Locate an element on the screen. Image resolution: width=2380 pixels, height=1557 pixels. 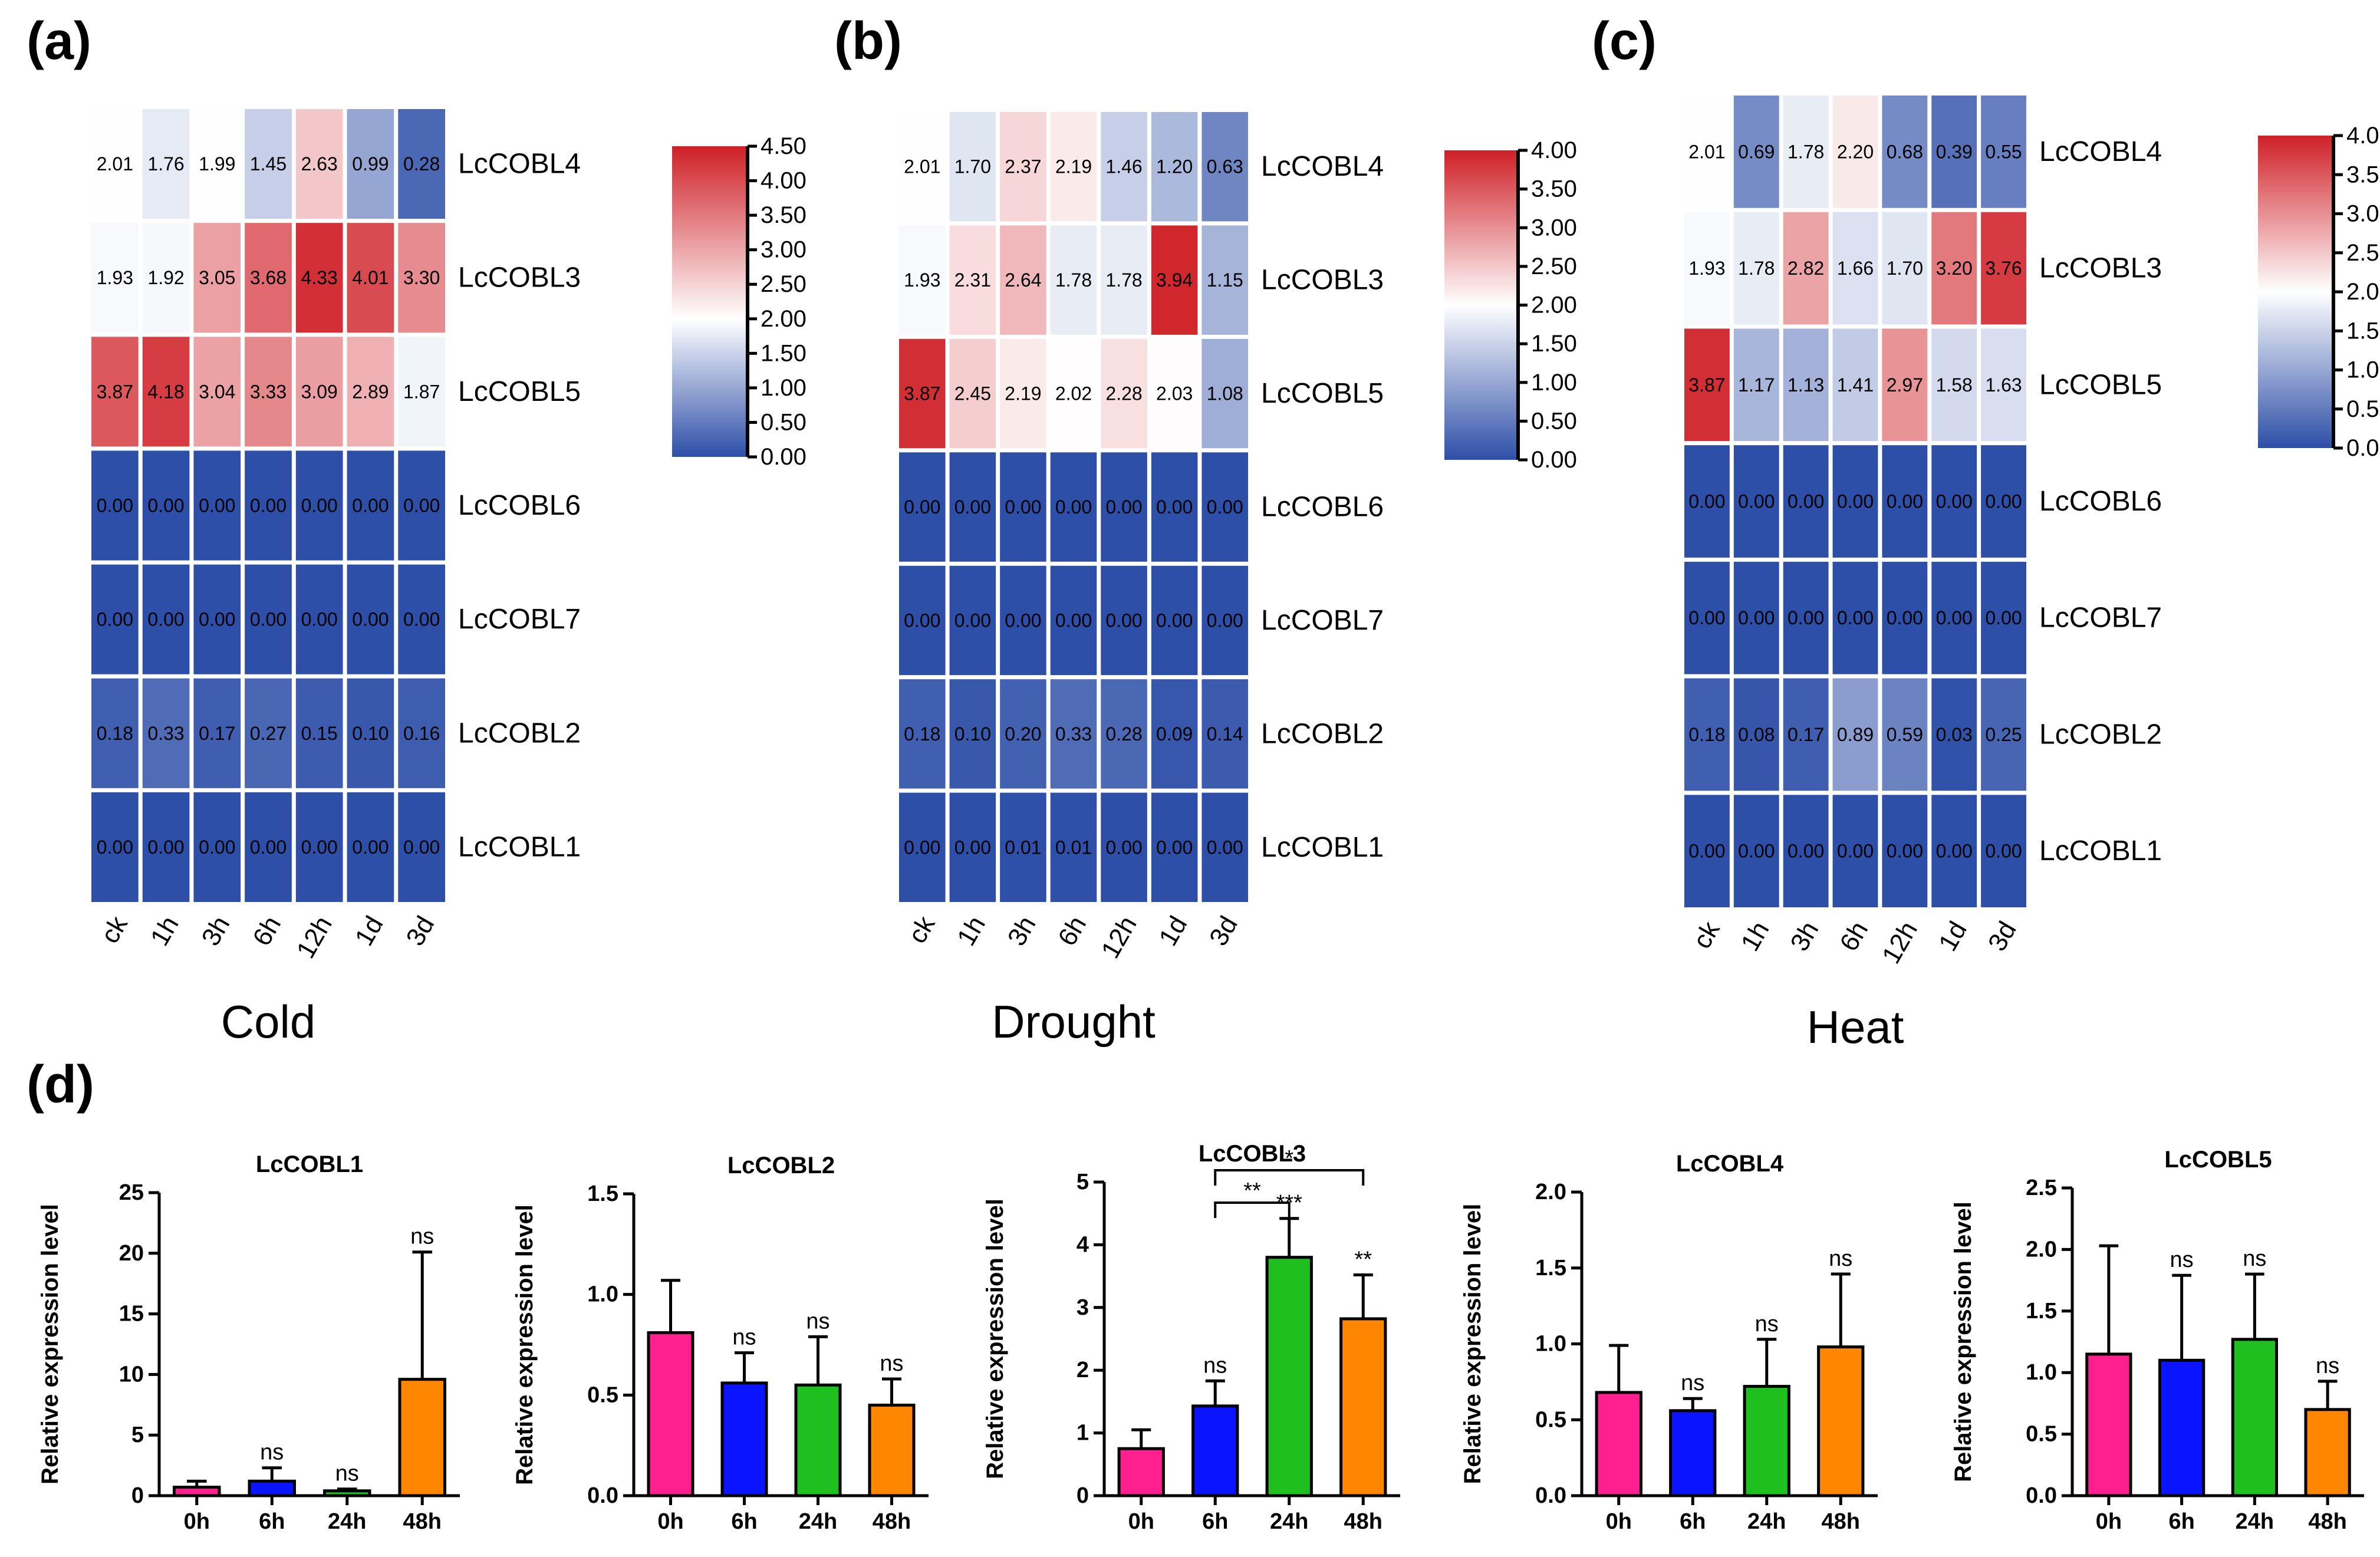
cell-value: 0.99 is located at coordinates (370, 164).